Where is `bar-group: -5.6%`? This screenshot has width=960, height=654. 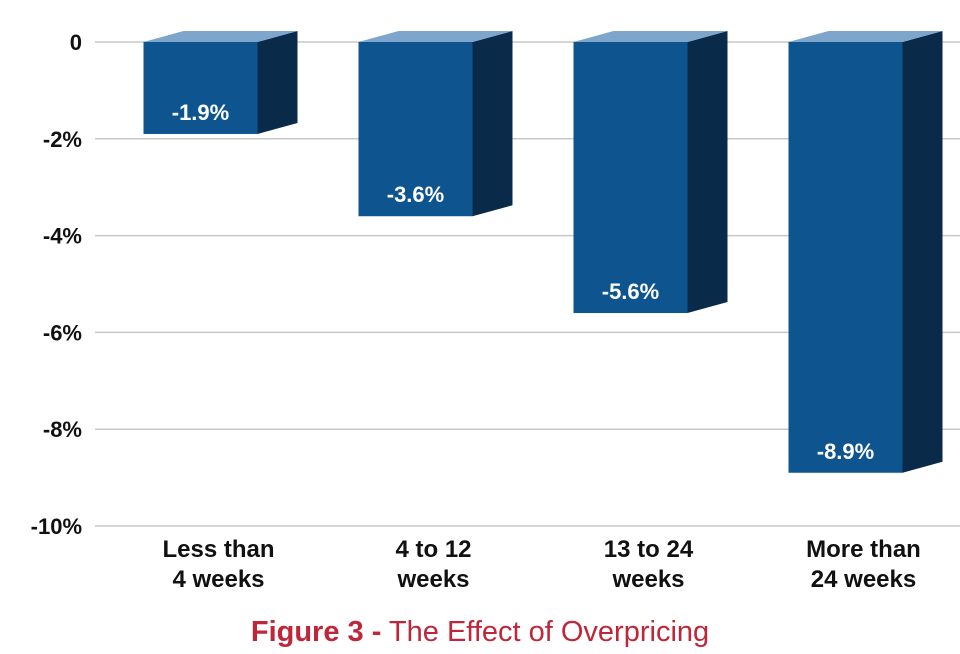 bar-group: -5.6% is located at coordinates (650, 172).